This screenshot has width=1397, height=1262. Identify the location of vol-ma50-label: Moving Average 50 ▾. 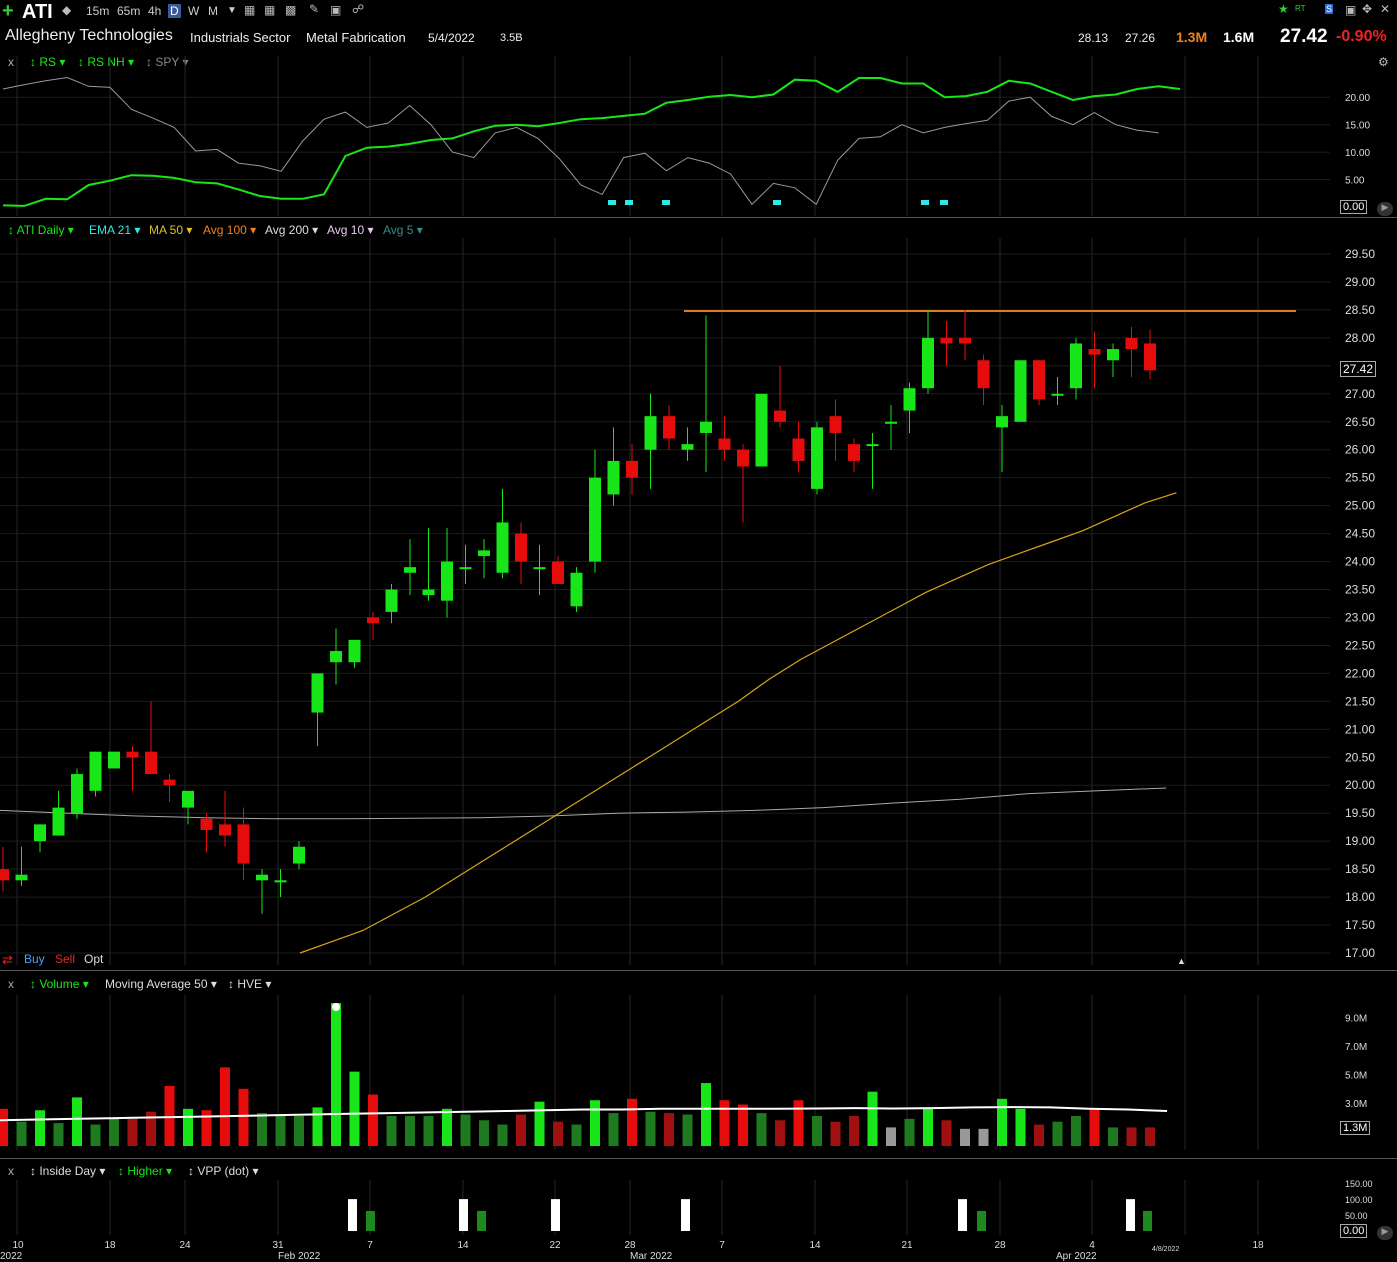
(161, 984).